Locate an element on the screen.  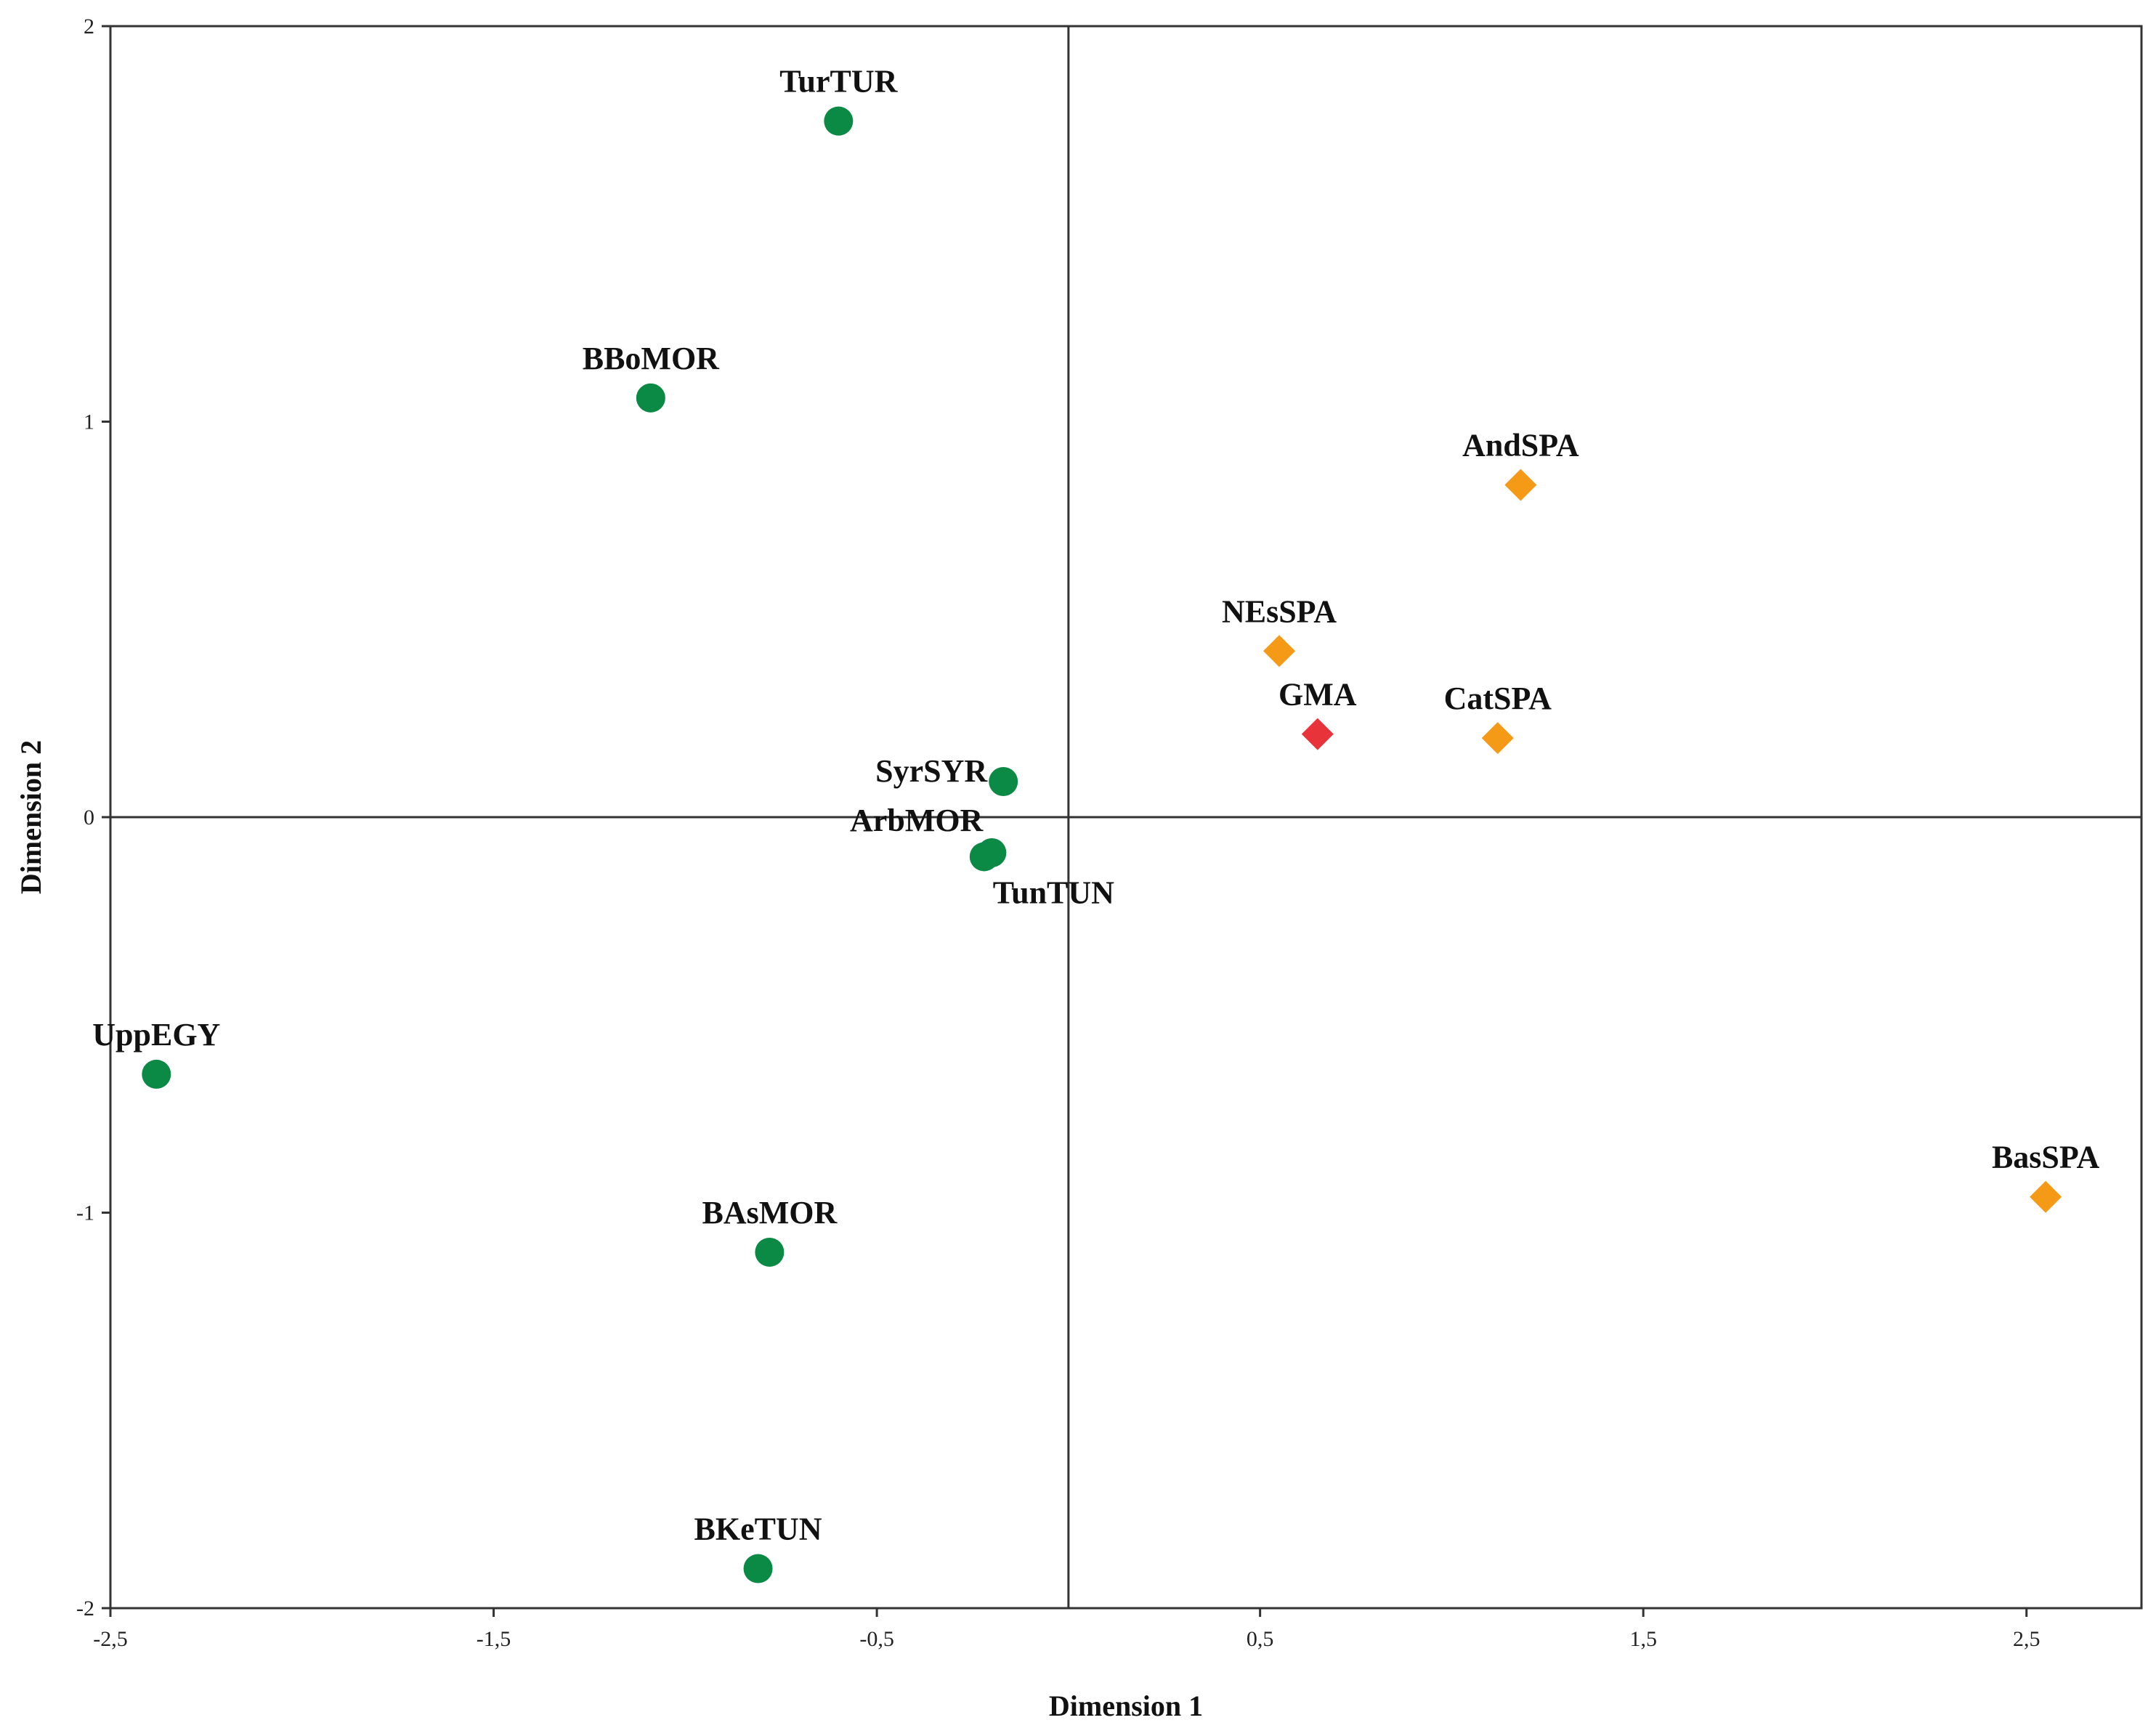
point-turtur is located at coordinates (839, 121).